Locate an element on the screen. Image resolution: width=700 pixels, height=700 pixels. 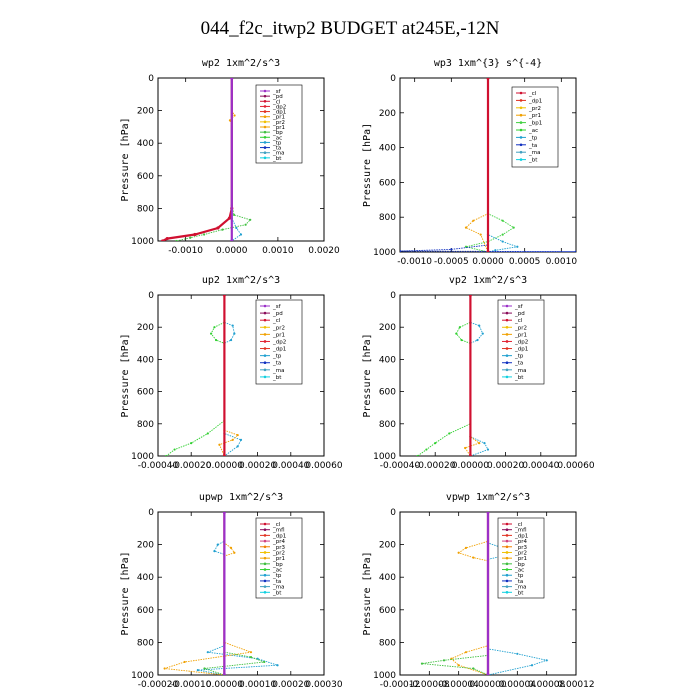
data-point-sf is located at coordinates (232, 79).